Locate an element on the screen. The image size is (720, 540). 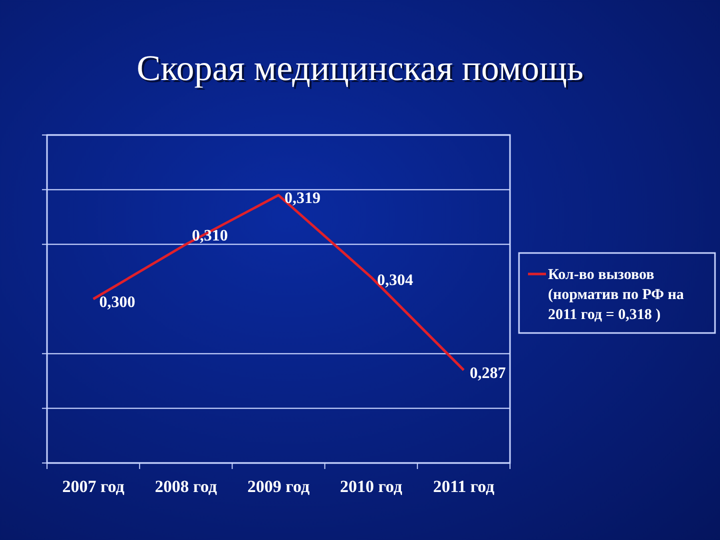
data-label: 0,319 is located at coordinates (302, 199).